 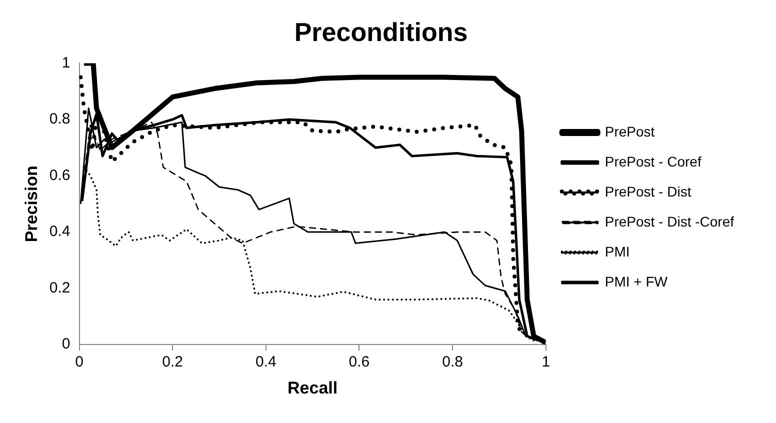 I want to click on y-tick-label: 0, so click(x=66, y=344).